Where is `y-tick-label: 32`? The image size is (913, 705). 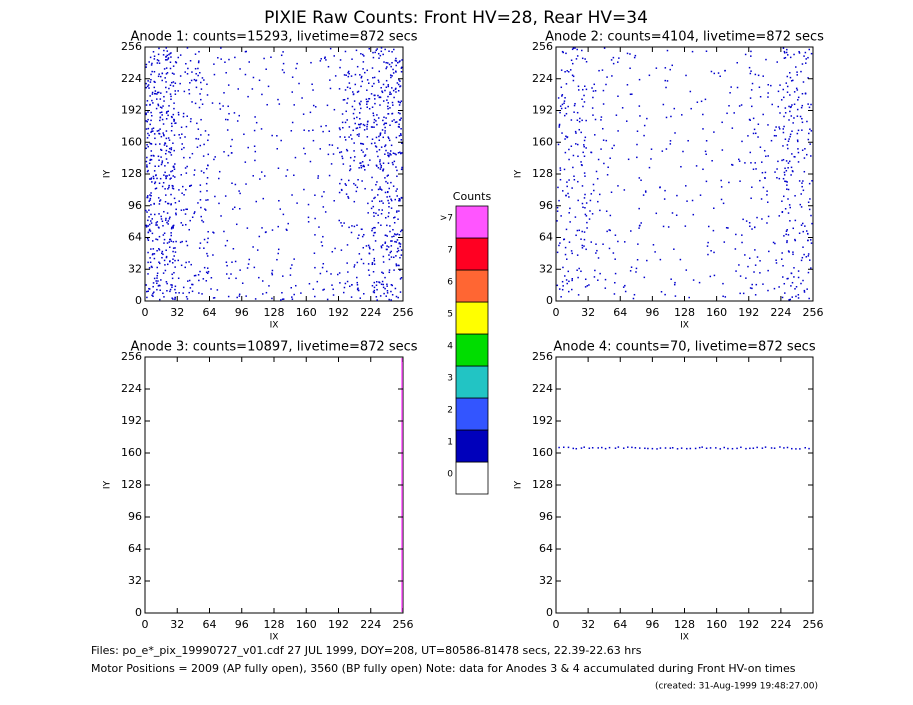 y-tick-label: 32 is located at coordinates (135, 580).